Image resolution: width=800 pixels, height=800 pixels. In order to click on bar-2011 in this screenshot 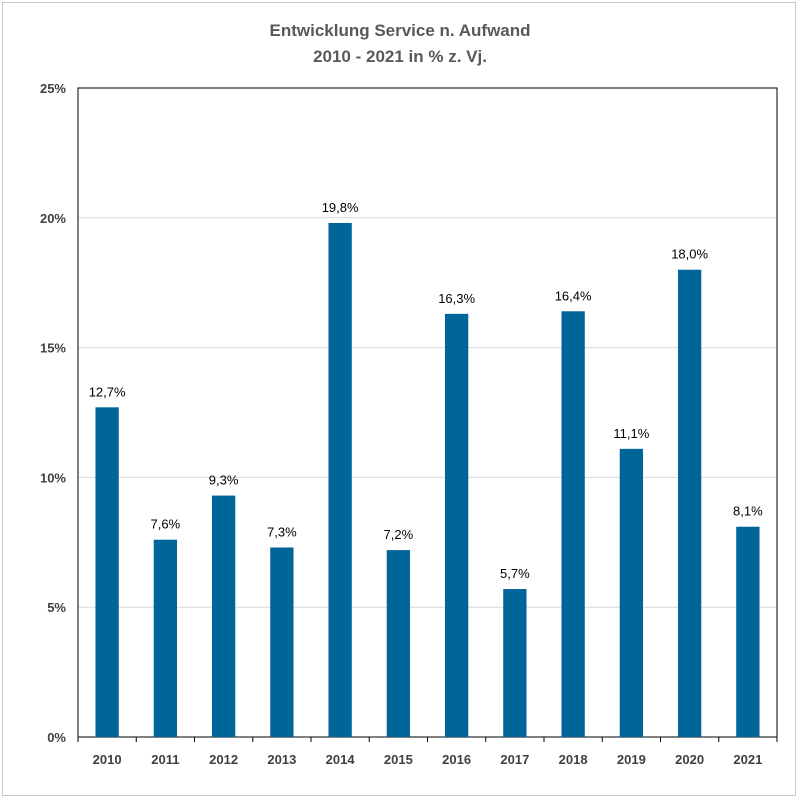, I will do `click(165, 638)`.